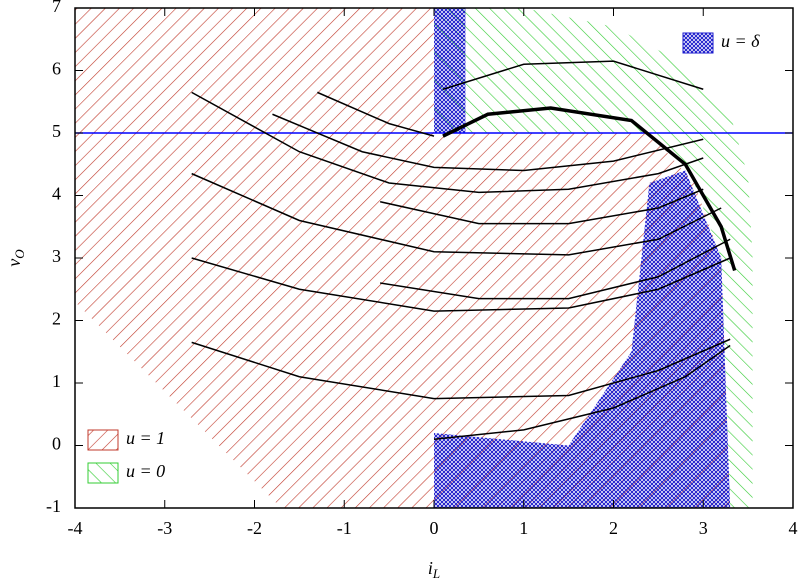 The width and height of the screenshot is (800, 588). What do you see at coordinates (434, 528) in the screenshot?
I see `x-tick-label: 0` at bounding box center [434, 528].